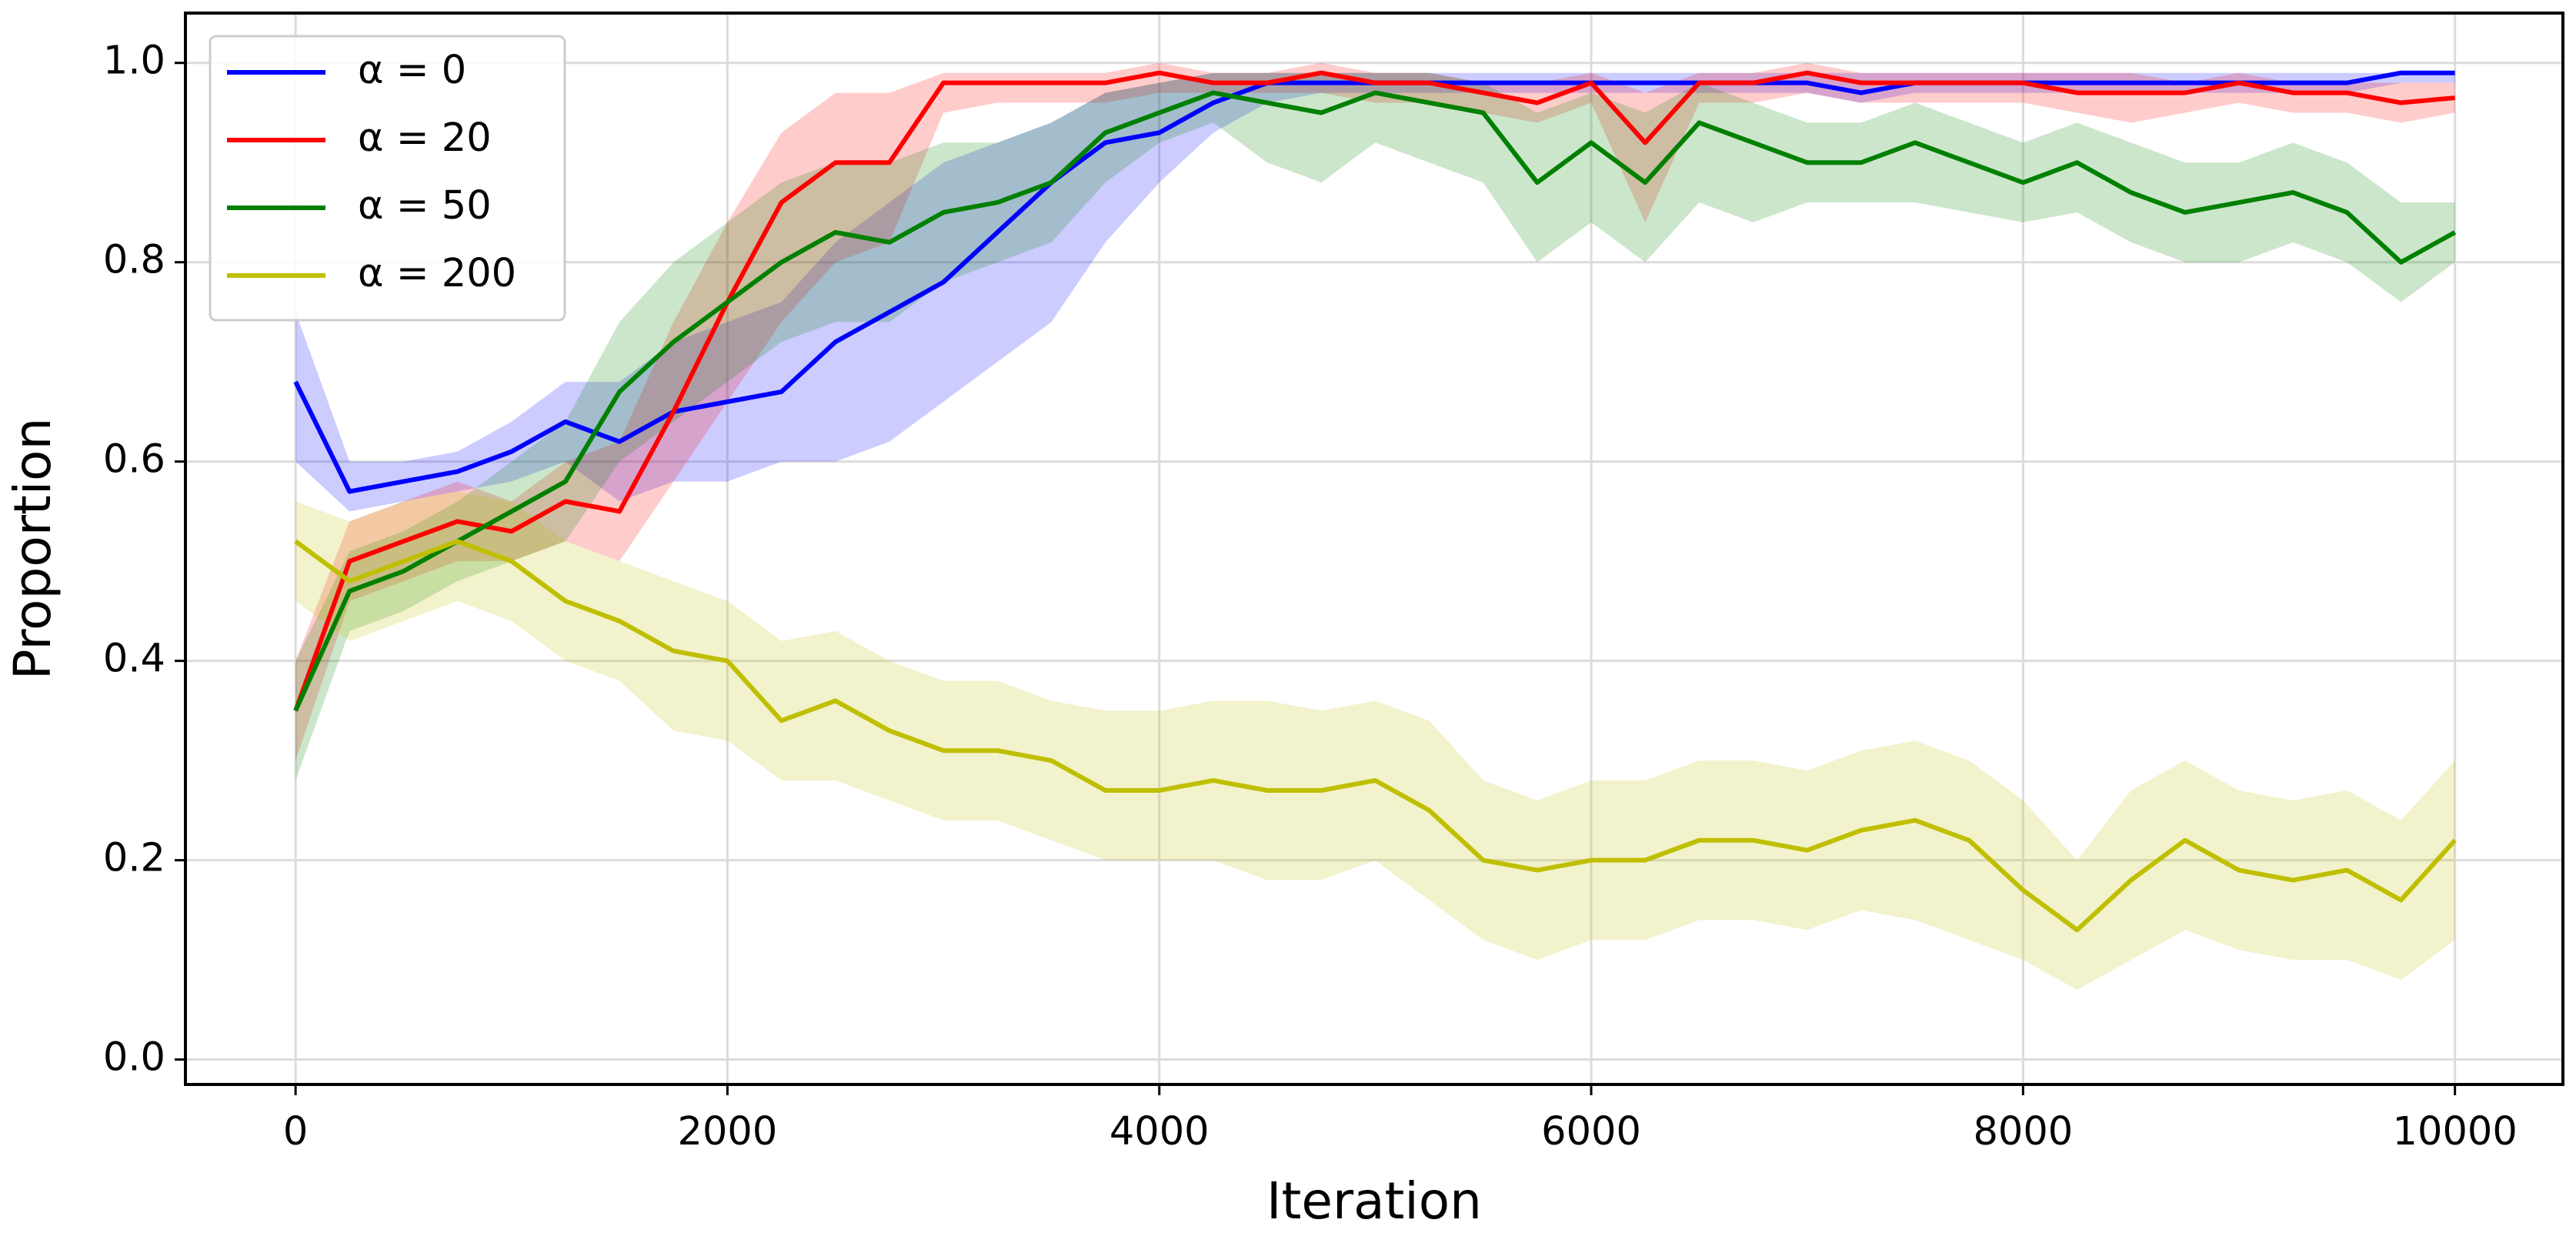 The width and height of the screenshot is (2576, 1233). What do you see at coordinates (2456, 1131) in the screenshot?
I see `x-tick-label: 10000` at bounding box center [2456, 1131].